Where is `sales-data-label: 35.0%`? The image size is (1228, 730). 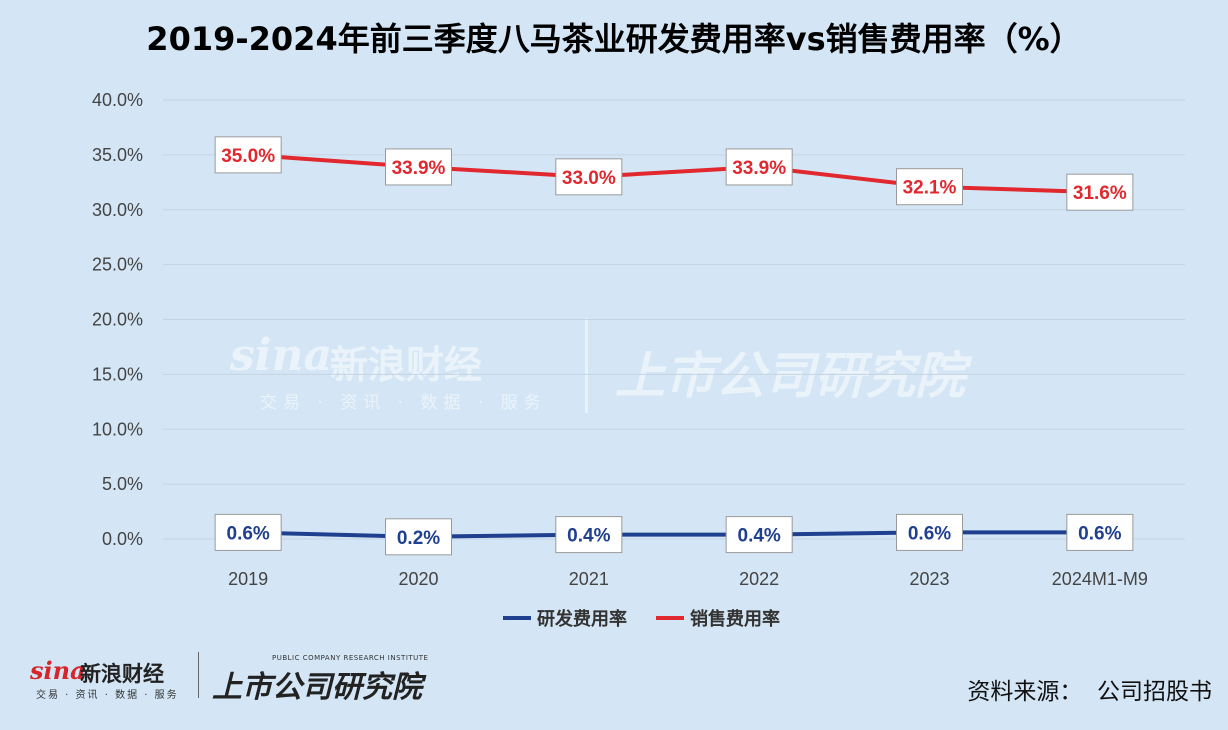
sales-data-label: 35.0% is located at coordinates (248, 156).